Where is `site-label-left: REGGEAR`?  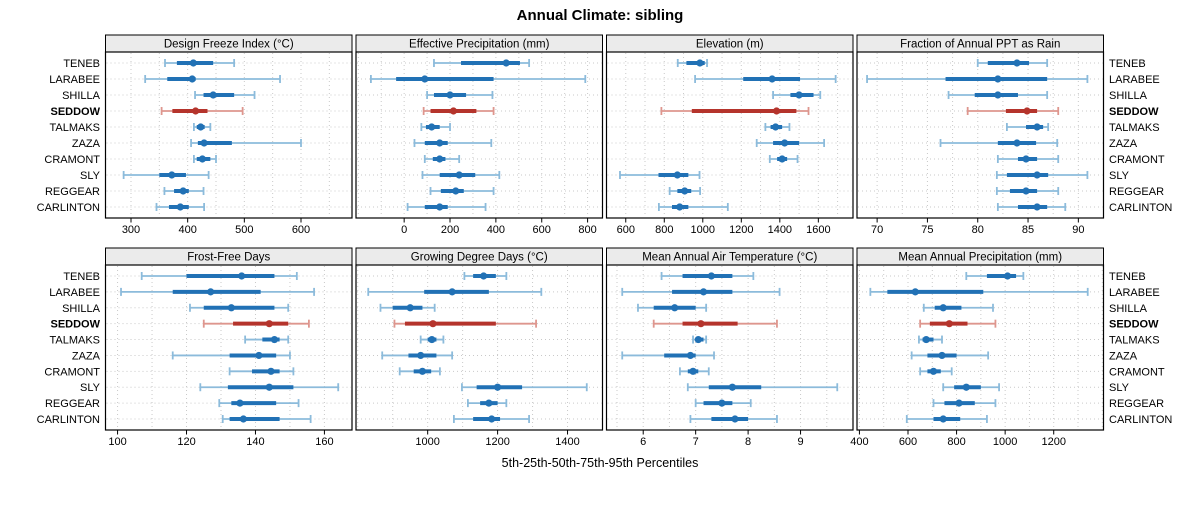 site-label-left: REGGEAR is located at coordinates (72, 404).